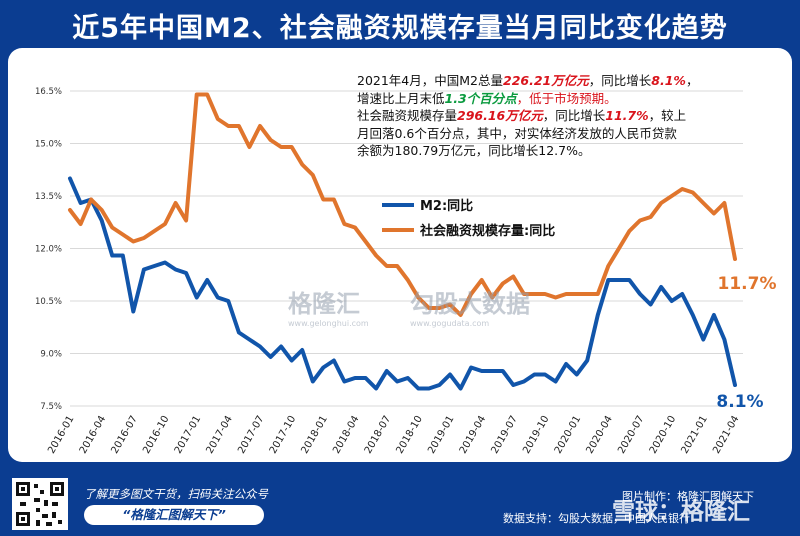 The width and height of the screenshot is (800, 536). I want to click on note-l3a: 社会融资规模存量, so click(407, 115).